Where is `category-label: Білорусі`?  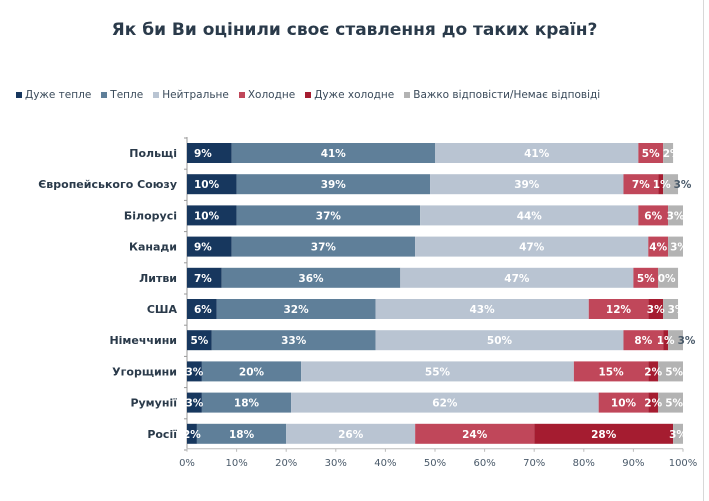
category-label: Білорусі is located at coordinates (150, 215).